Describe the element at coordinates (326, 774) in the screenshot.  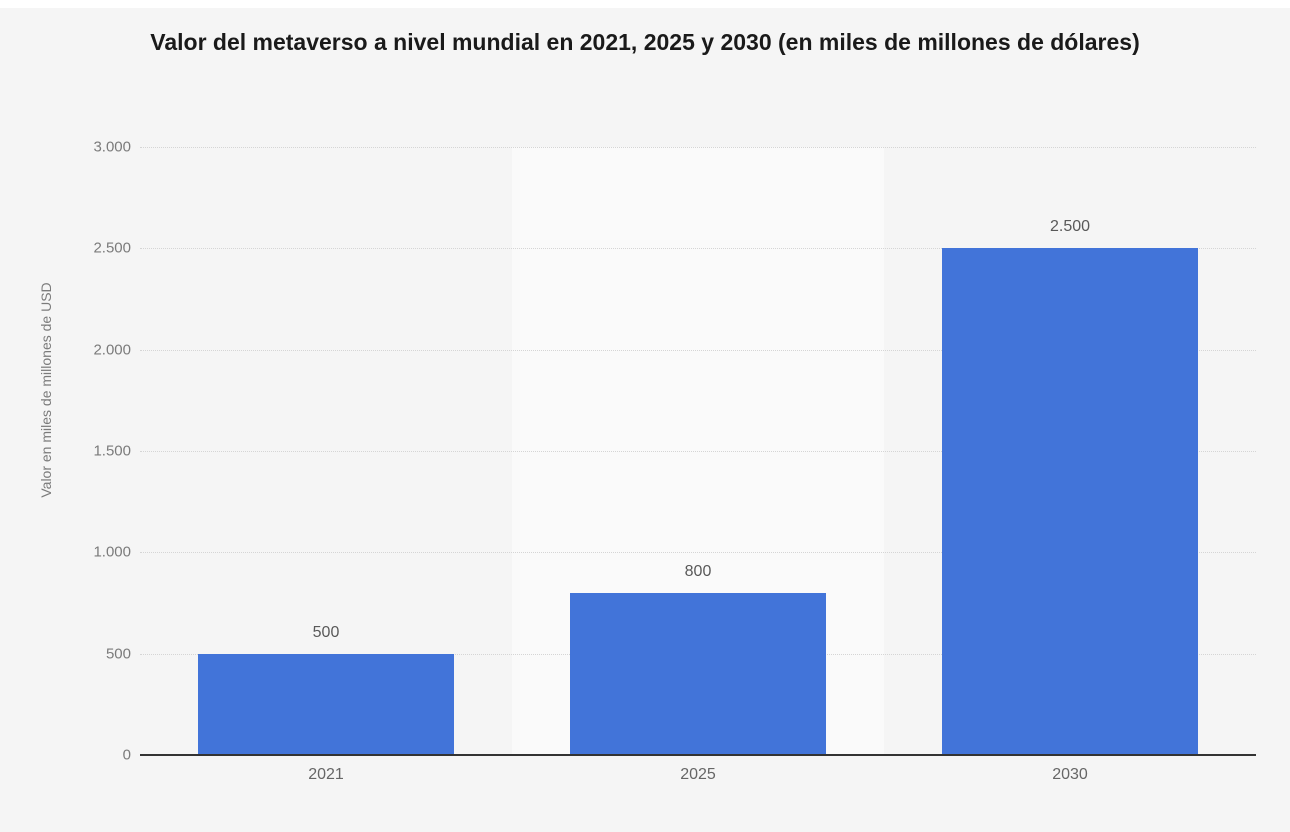
I see `x-tick-label: 2021` at that location.